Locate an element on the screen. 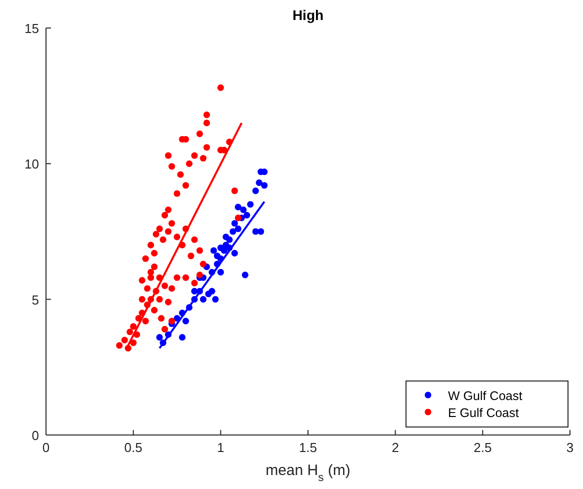 Image resolution: width=583 pixels, height=489 pixels. chart-title: High is located at coordinates (308, 15).